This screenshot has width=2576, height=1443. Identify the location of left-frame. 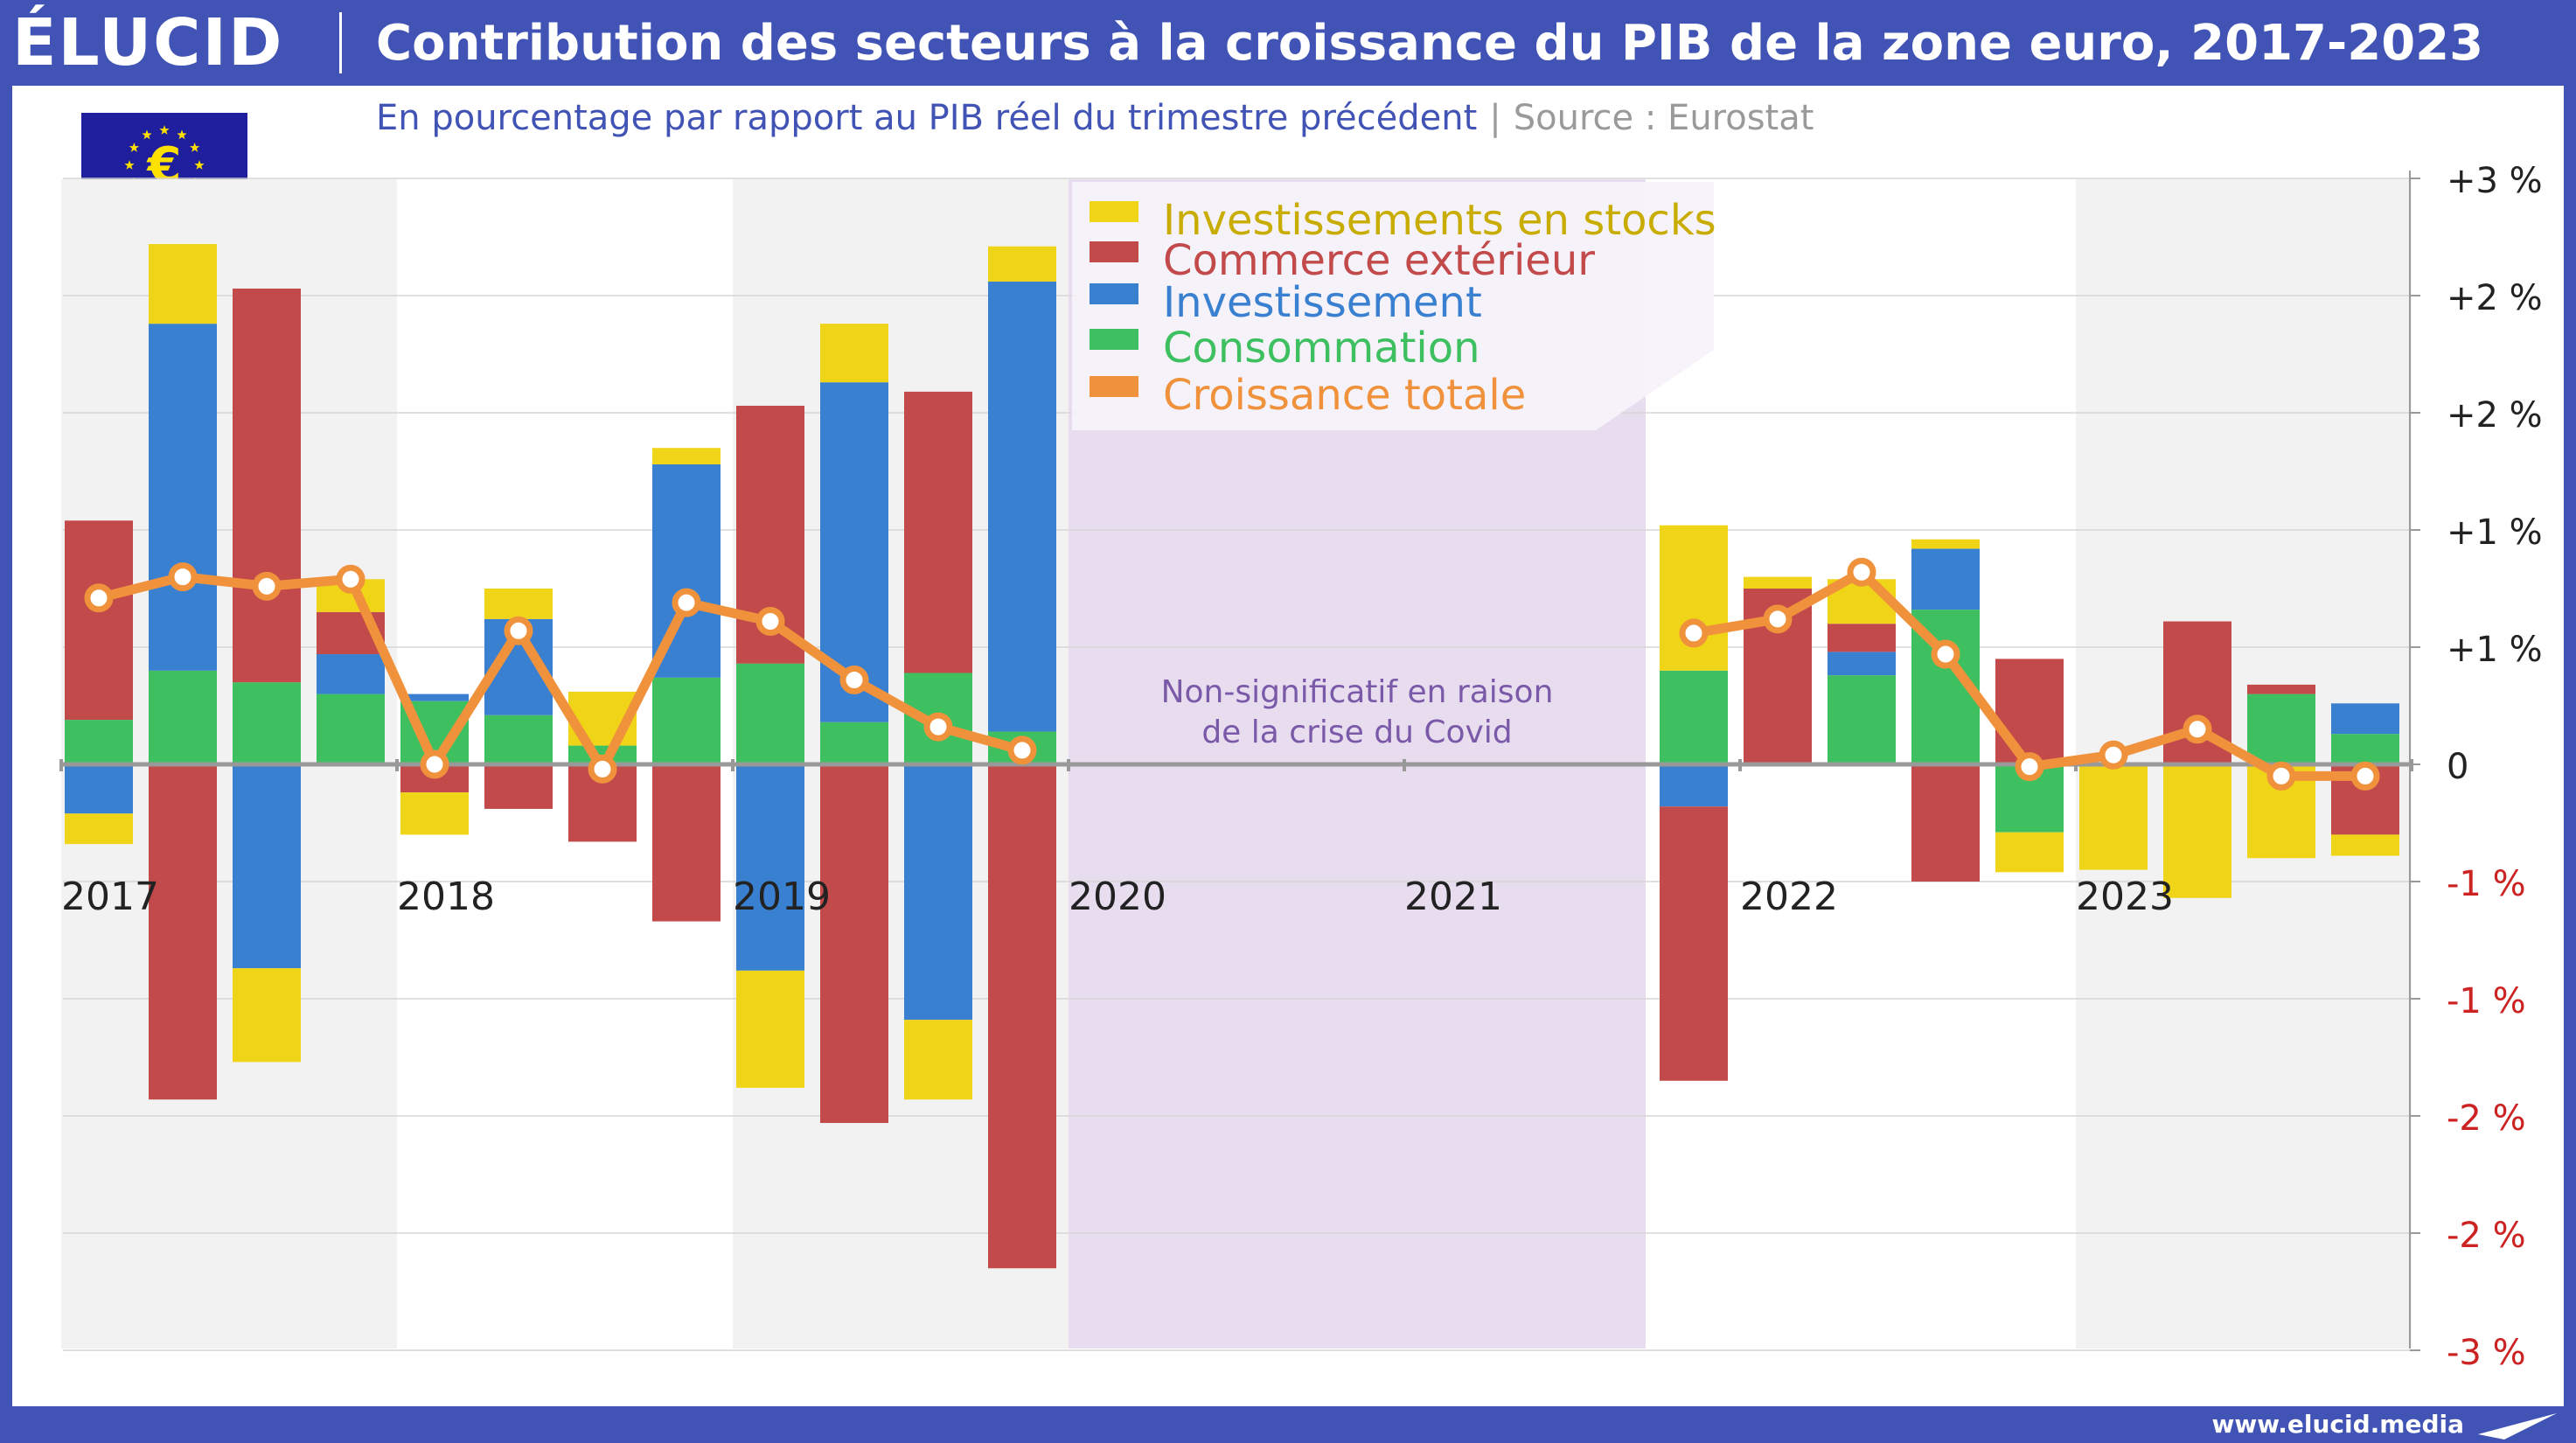
(6, 746).